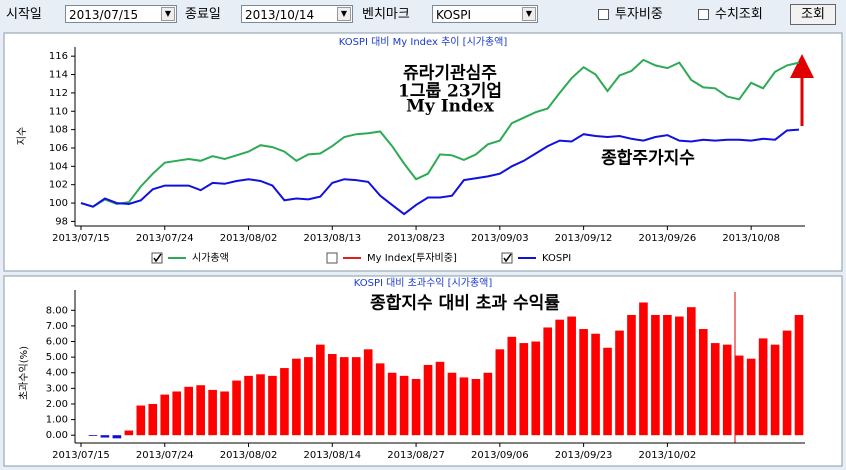  I want to click on end-label: 종료일, so click(203, 14).